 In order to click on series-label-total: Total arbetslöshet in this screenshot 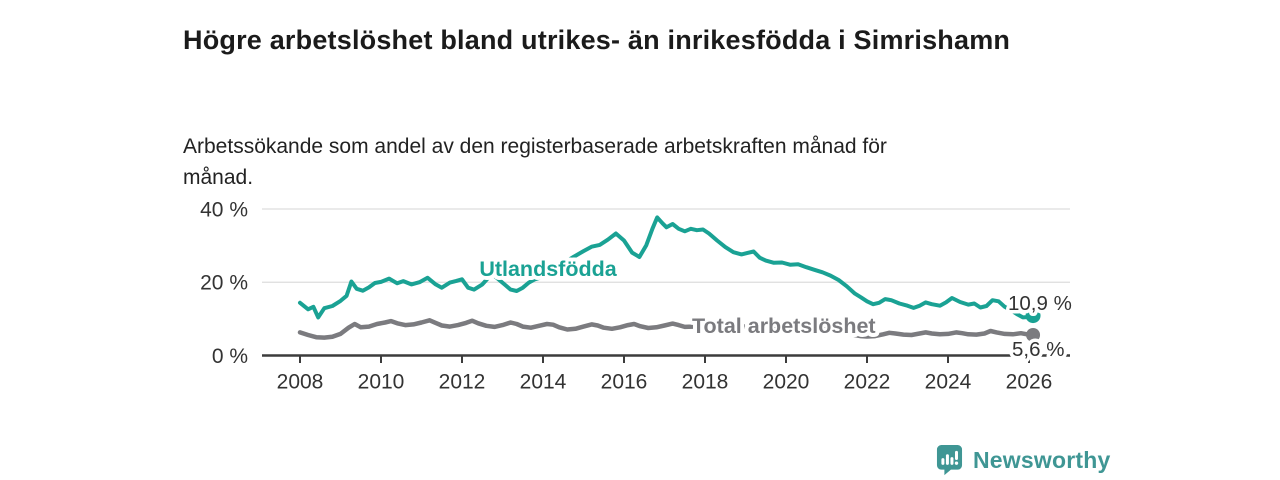, I will do `click(784, 326)`.